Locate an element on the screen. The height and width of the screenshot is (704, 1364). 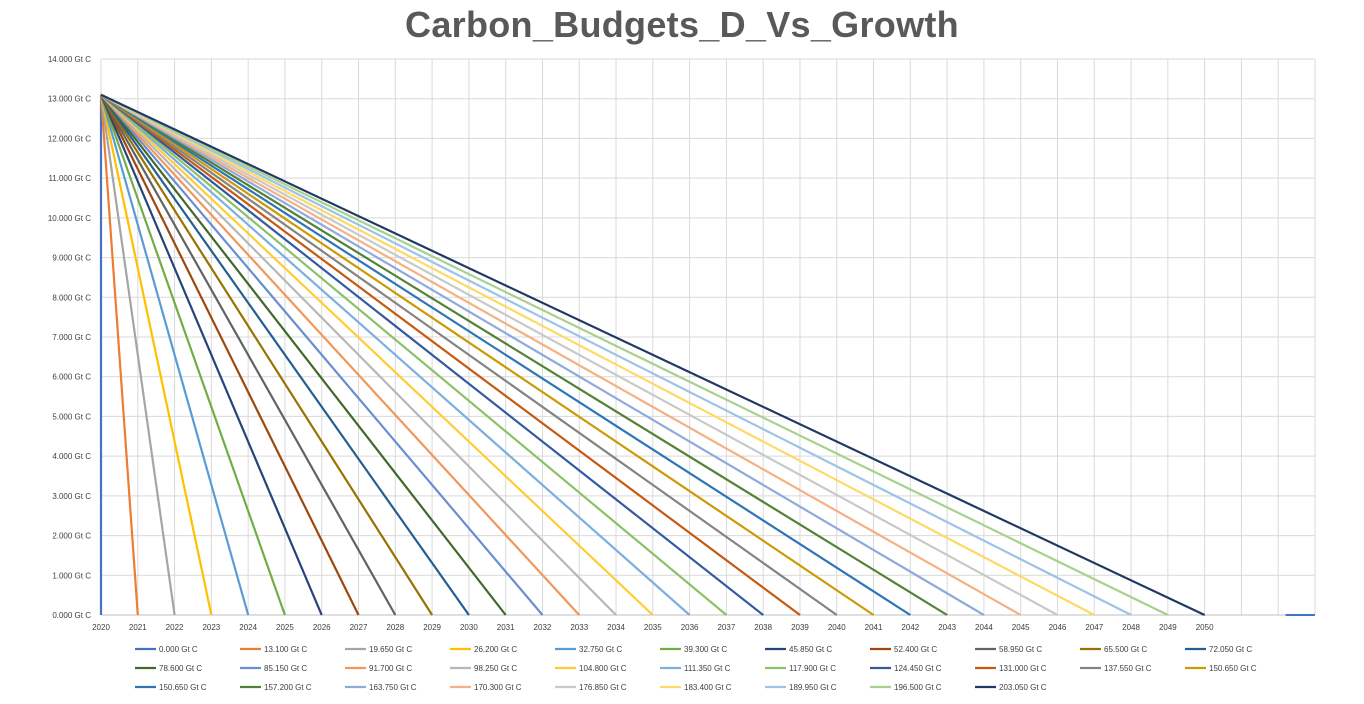
legend-entry: 72.050 Gt C is located at coordinates (1230, 649).